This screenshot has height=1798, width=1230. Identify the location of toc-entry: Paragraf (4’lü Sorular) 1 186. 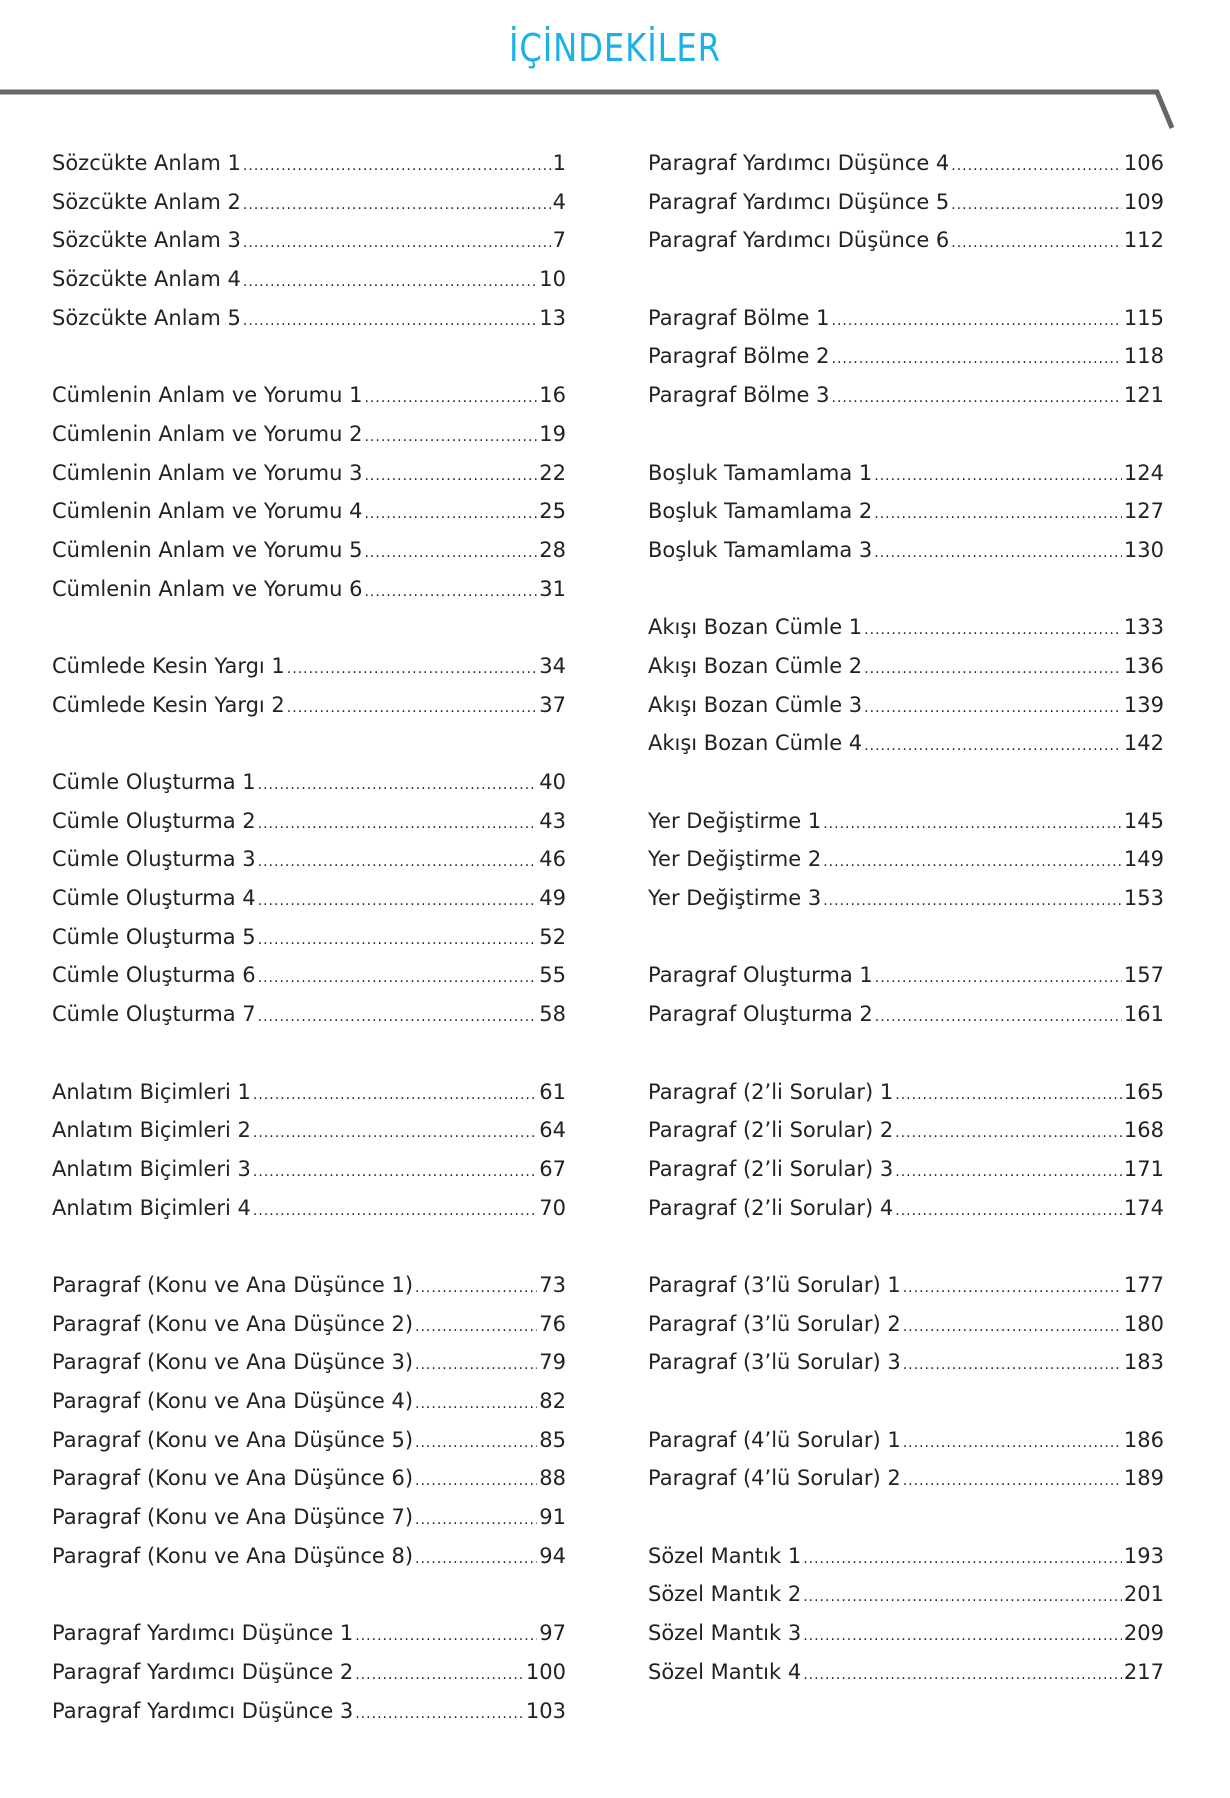
(906, 1440).